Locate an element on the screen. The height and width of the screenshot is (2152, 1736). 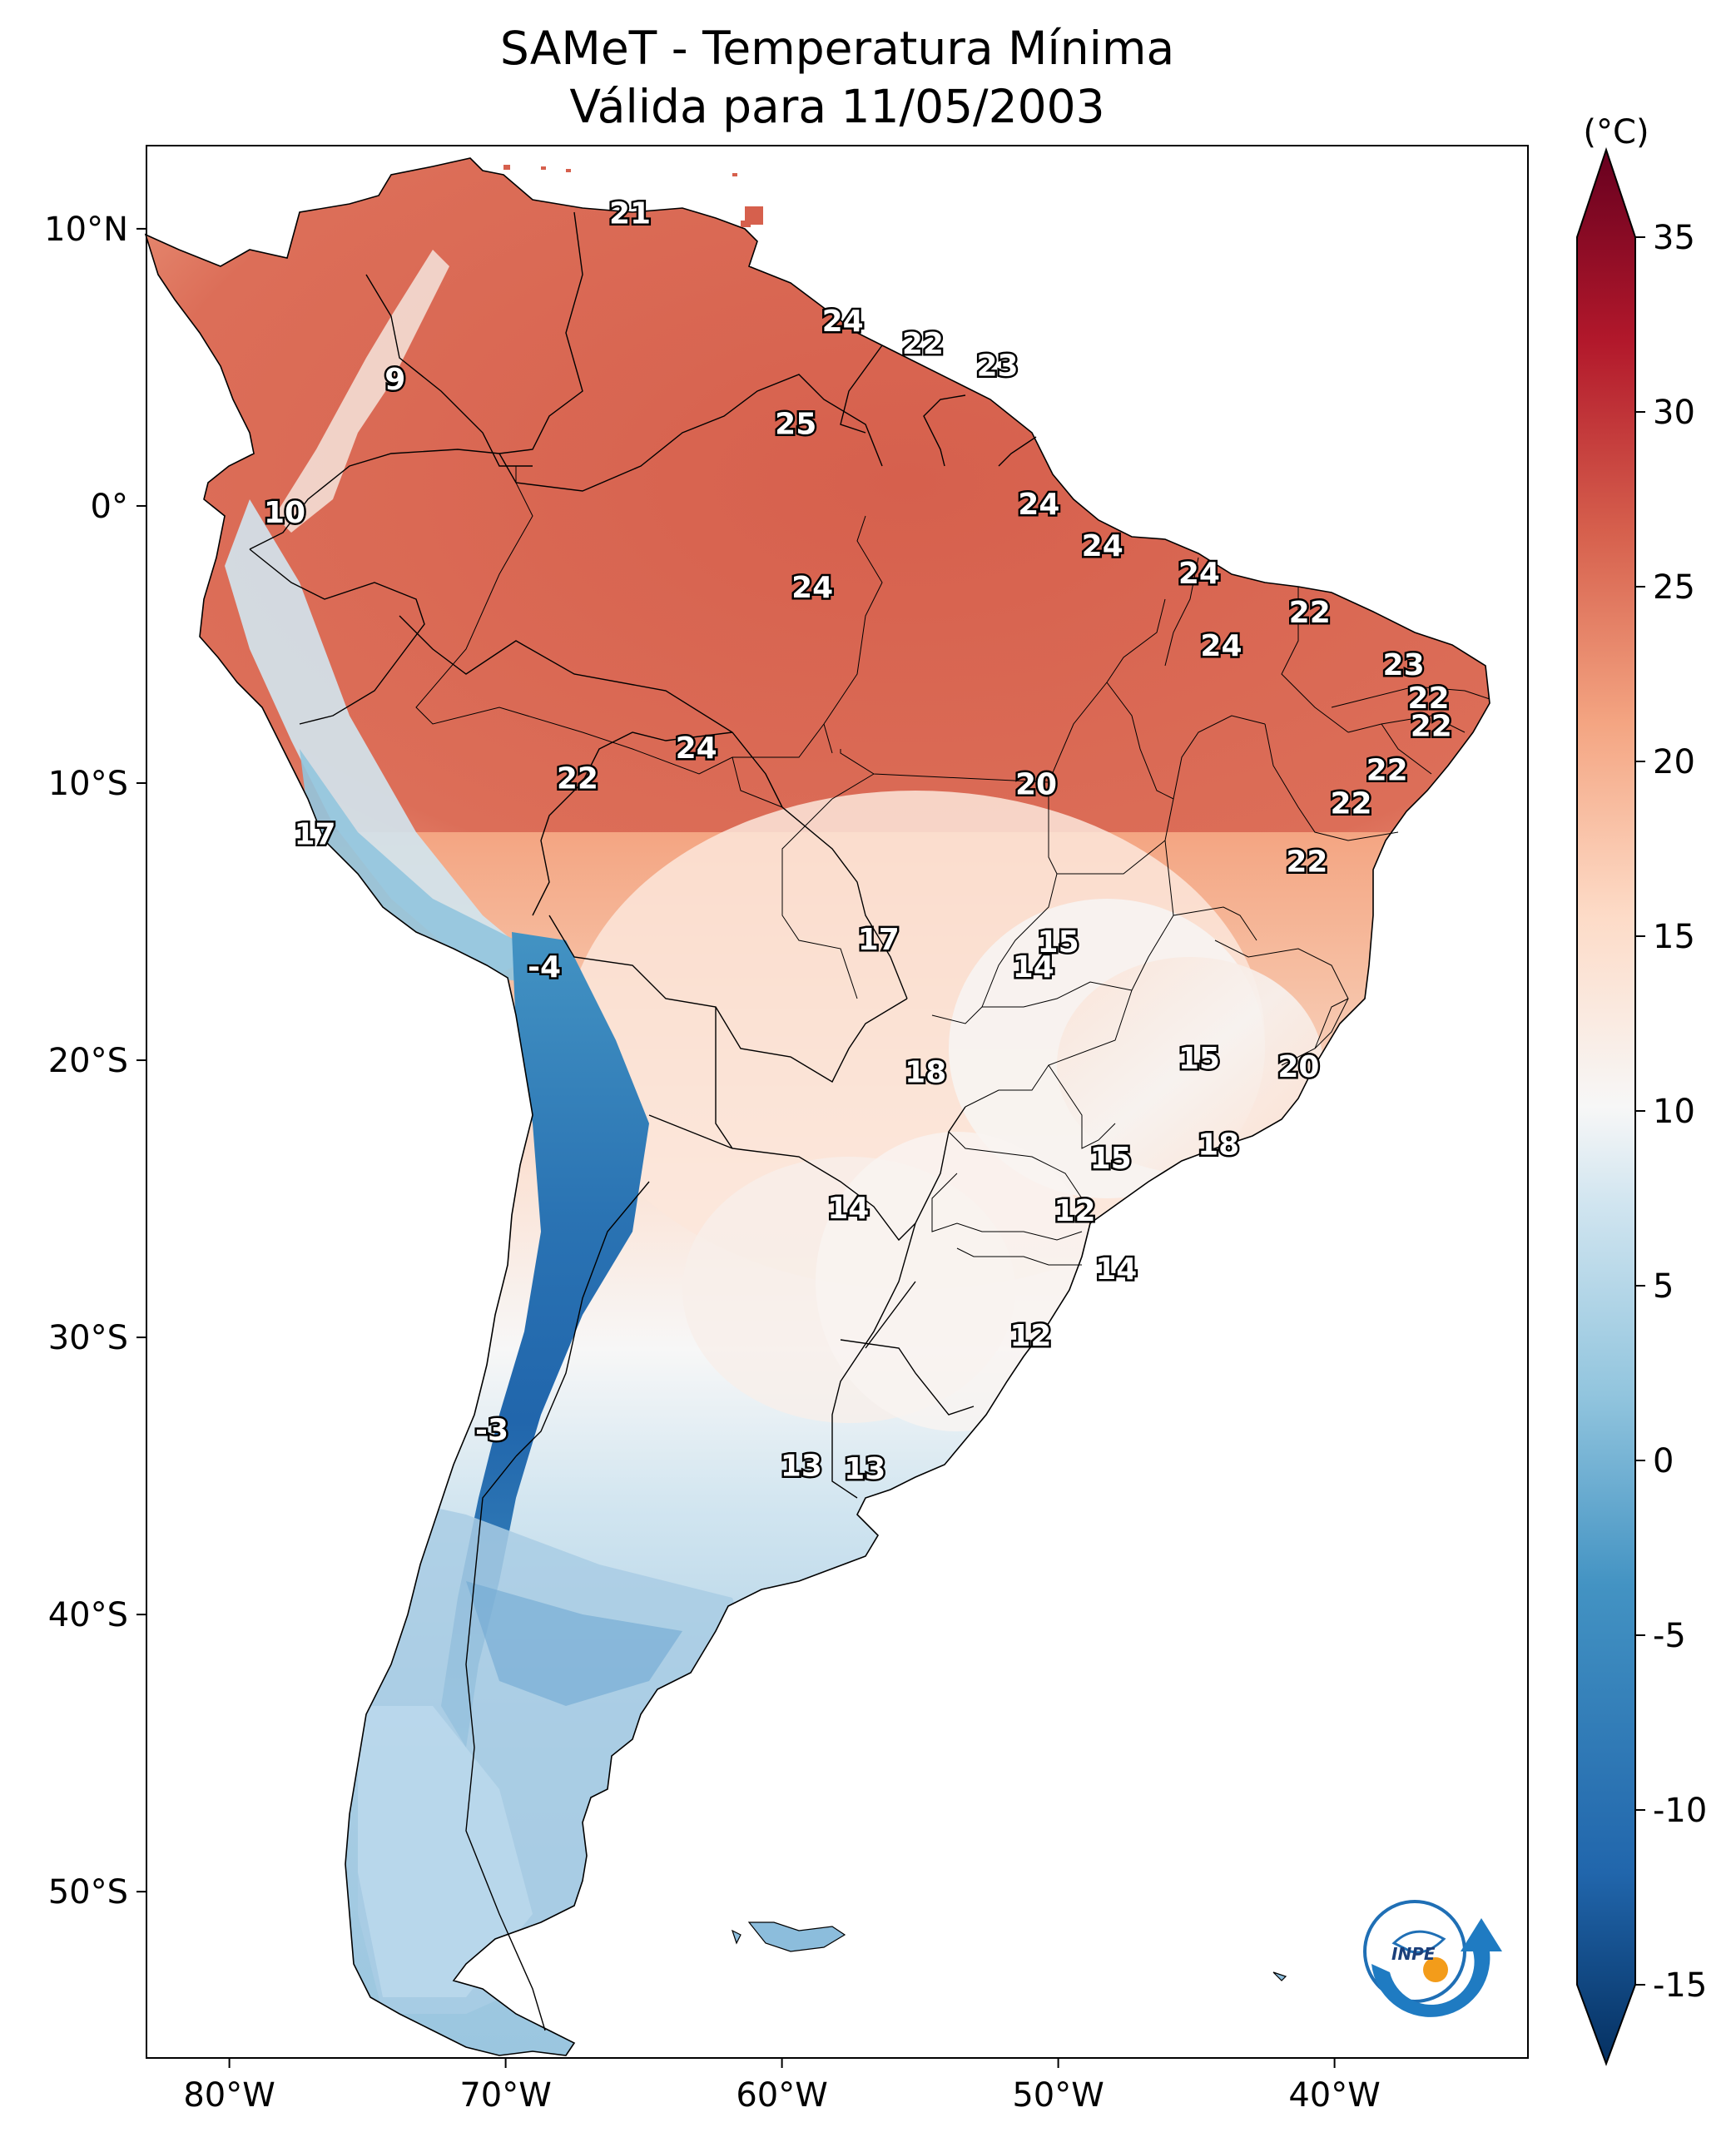
inpe-logo: INPE is located at coordinates (1432, 1958).